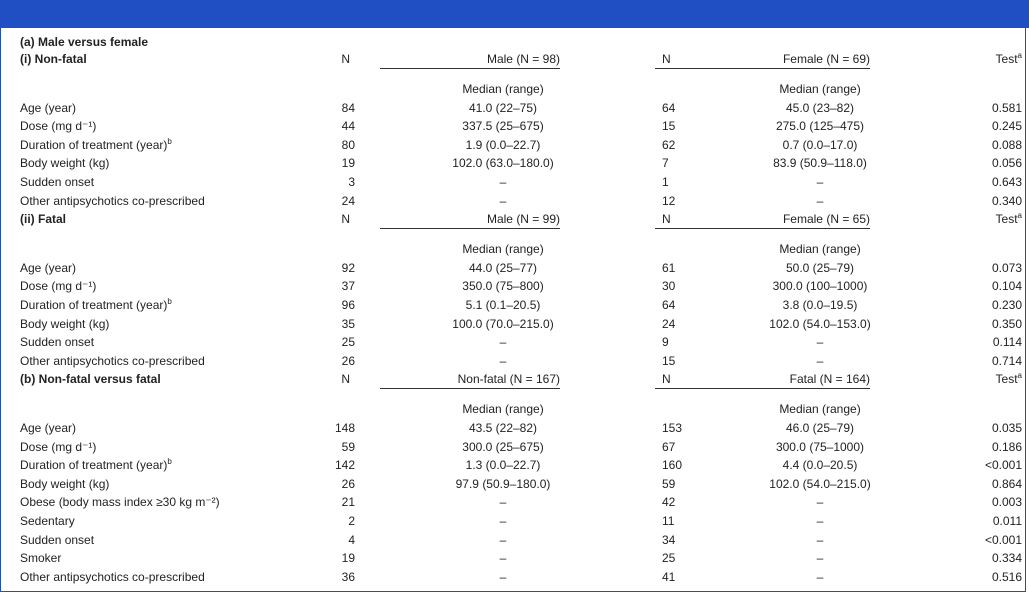  Describe the element at coordinates (820, 447) in the screenshot. I see `cell: 300.0 (75–1000)` at that location.